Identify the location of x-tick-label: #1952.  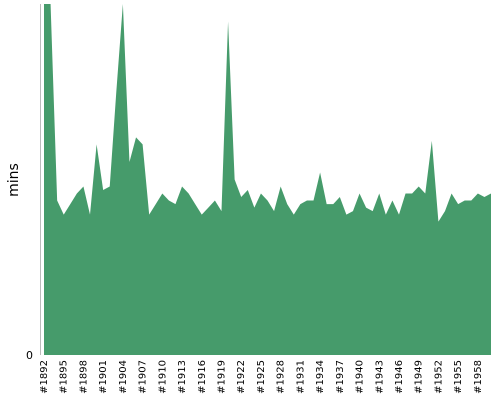
(438, 377).